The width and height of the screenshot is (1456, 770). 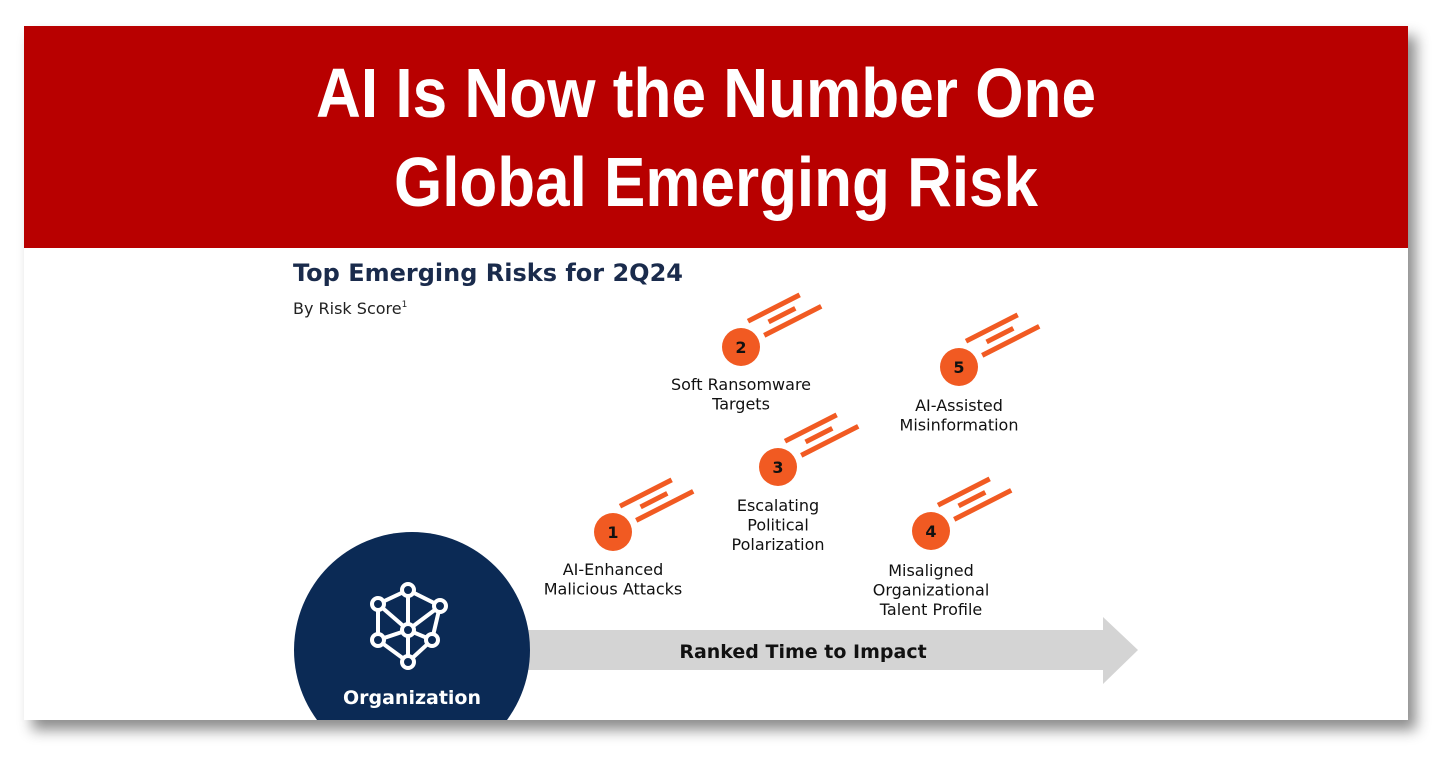 I want to click on risk-rank: 1, so click(x=612, y=532).